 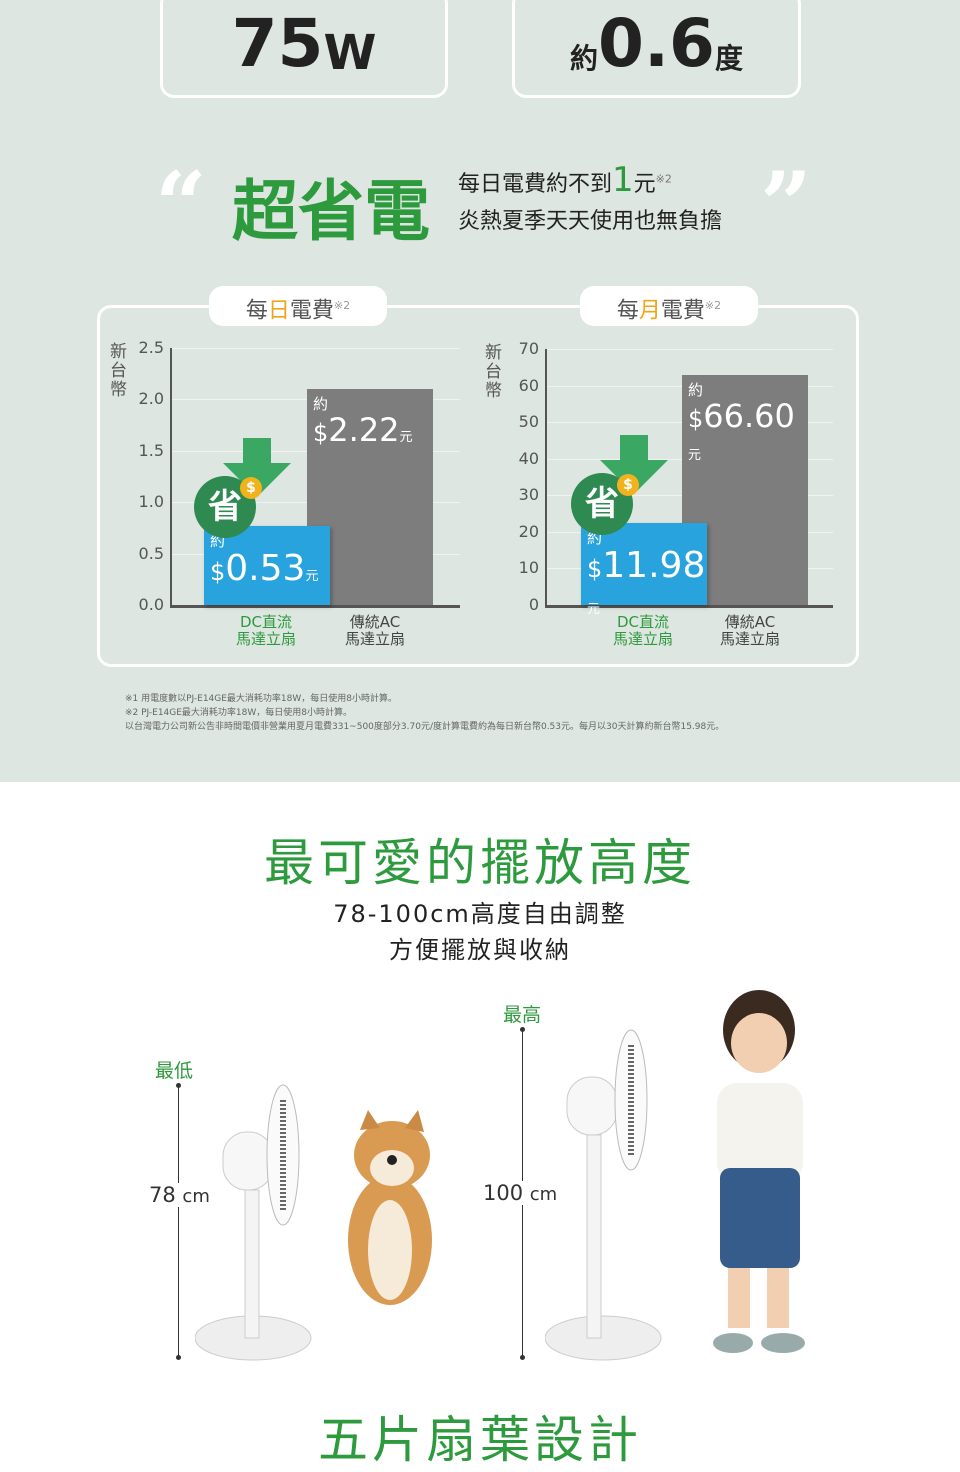 I want to click on wattage-value: 75, so click(x=277, y=43).